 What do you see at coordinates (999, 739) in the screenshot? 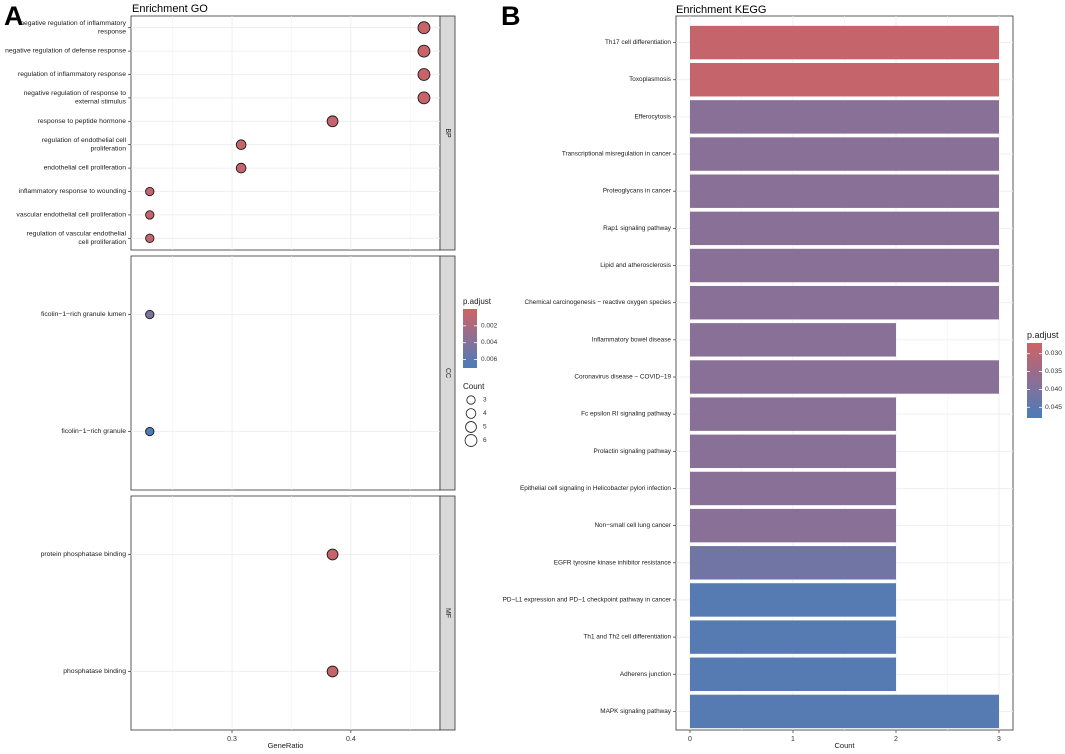
I see `kegg-x-tick-label: 3` at bounding box center [999, 739].